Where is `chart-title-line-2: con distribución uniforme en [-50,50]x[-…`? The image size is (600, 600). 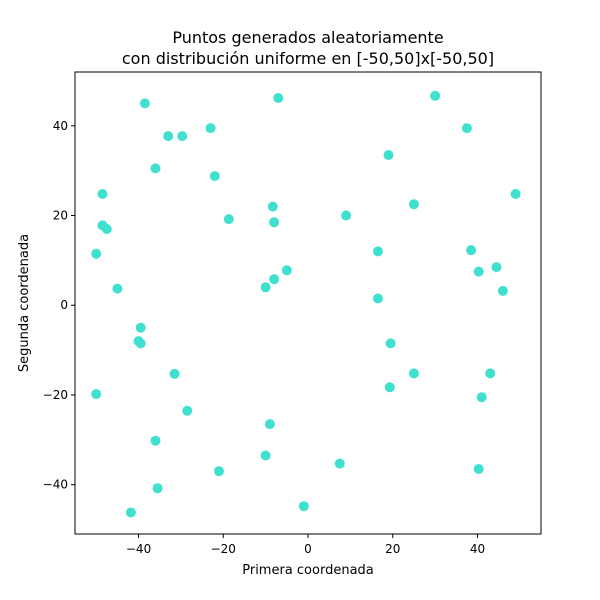 chart-title-line-2: con distribución uniforme en [-50,50]x[-… is located at coordinates (308, 58).